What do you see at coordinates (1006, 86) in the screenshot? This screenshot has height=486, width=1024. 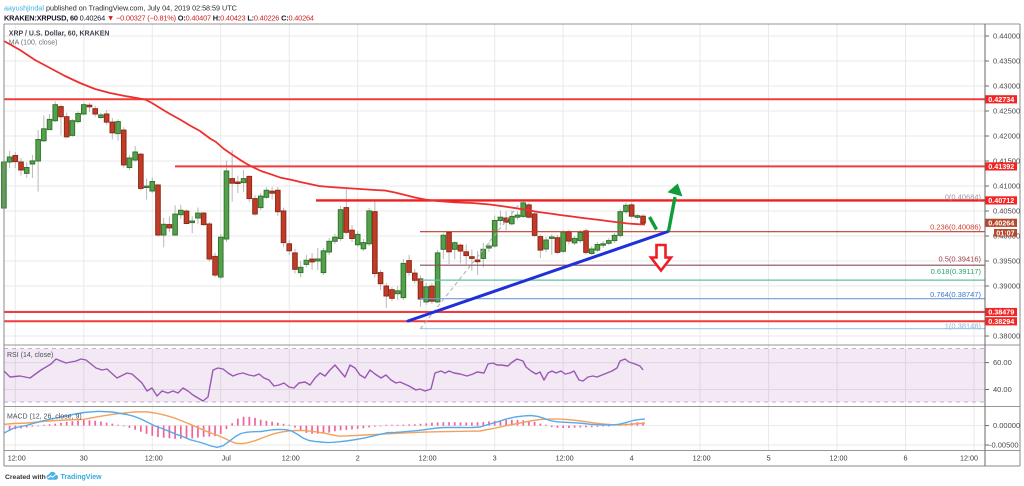 I see `svg-text: 0.43000` at bounding box center [1006, 86].